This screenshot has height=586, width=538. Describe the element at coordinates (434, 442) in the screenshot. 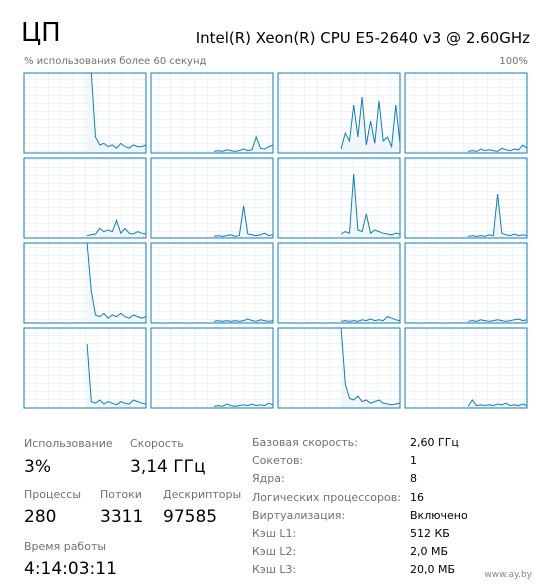

I see `detail-value: 2,60 ГГц` at that location.